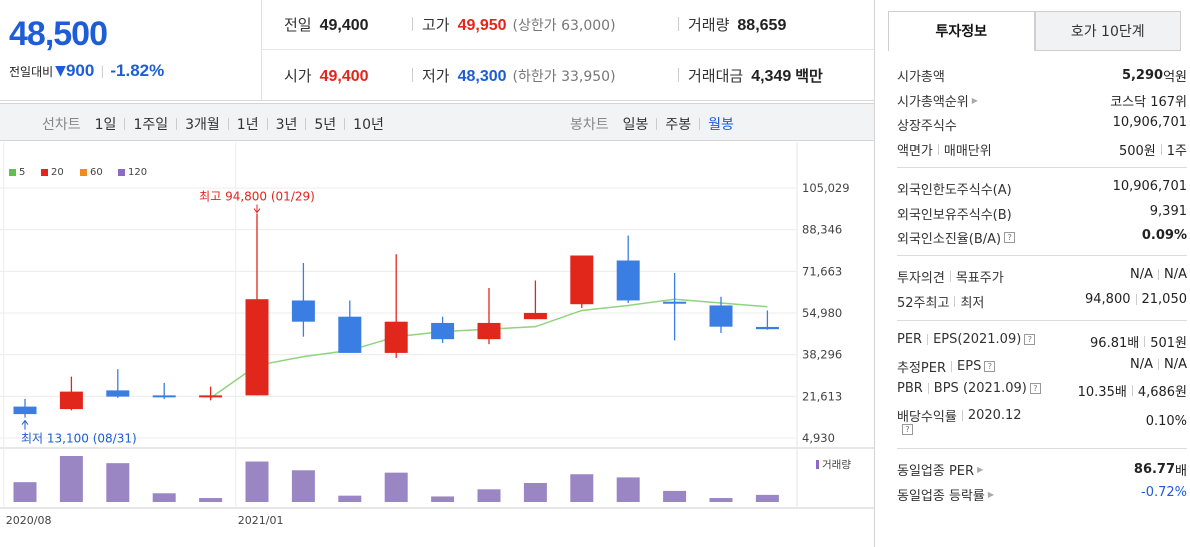 This screenshot has width=1190, height=547. Describe the element at coordinates (762, 25) in the screenshot. I see `volume-value: 88,659` at that location.